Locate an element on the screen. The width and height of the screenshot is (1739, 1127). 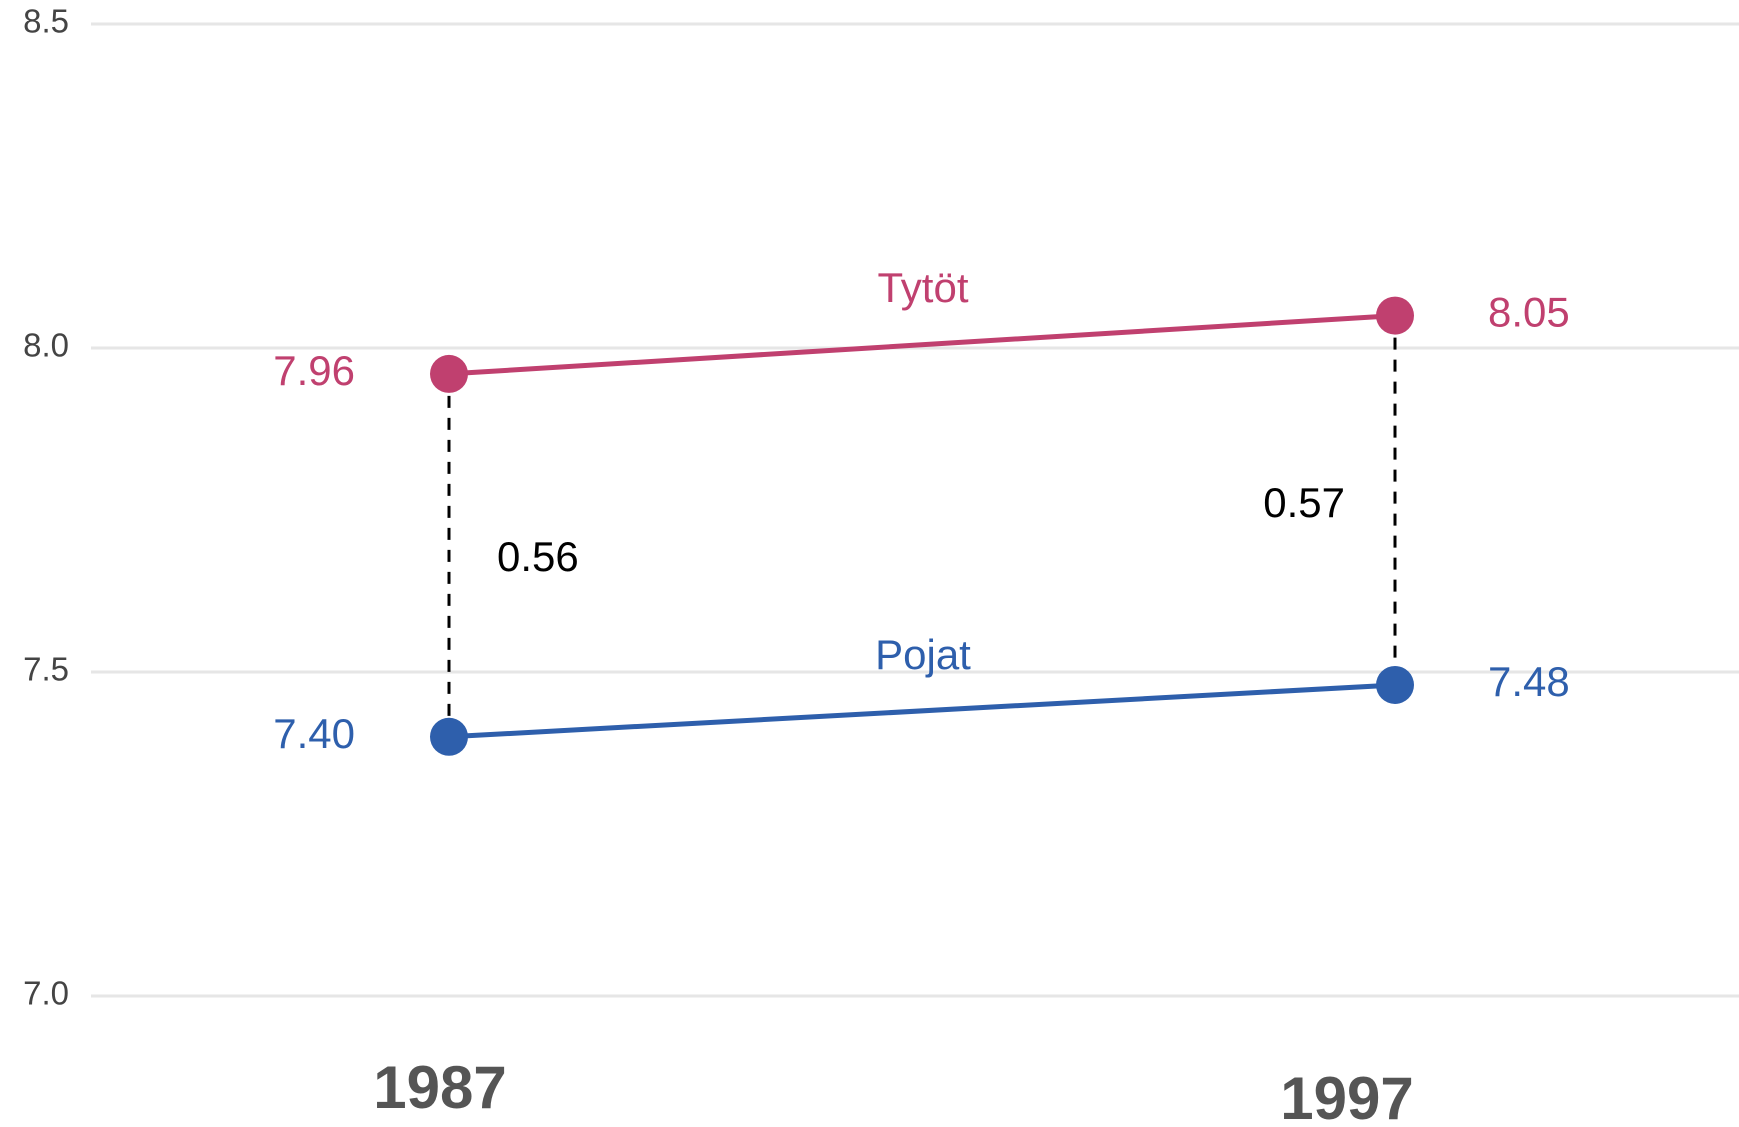
value-label: 7.40 is located at coordinates (314, 733).